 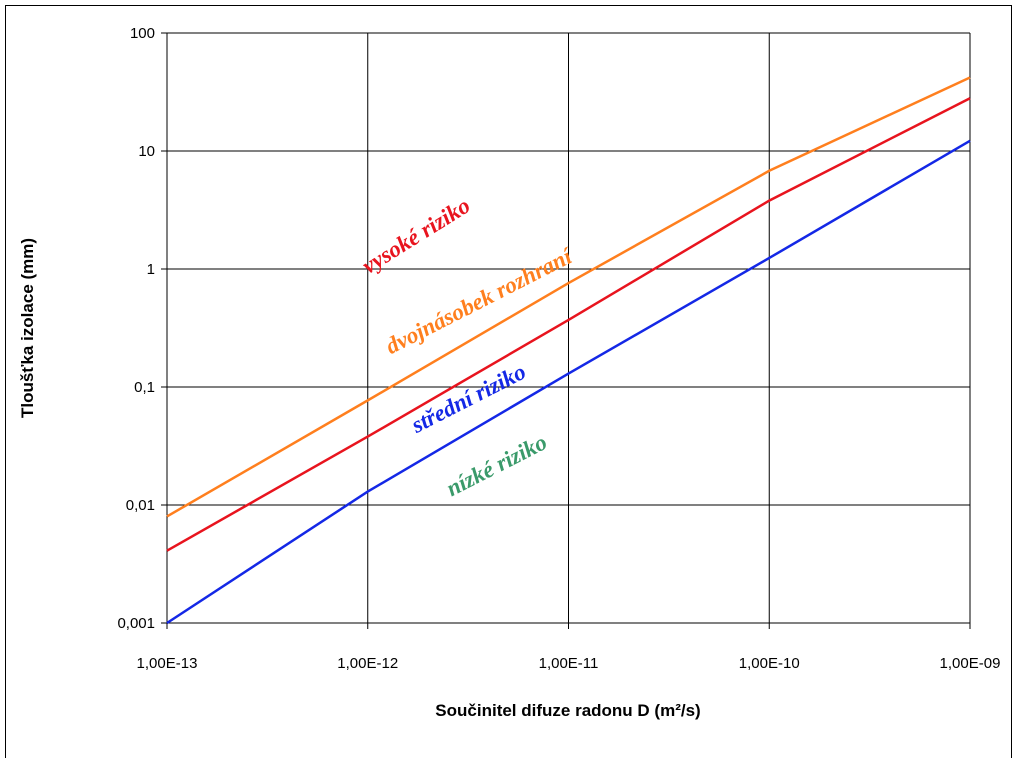 I want to click on y-tick-label: 100, so click(x=142, y=33).